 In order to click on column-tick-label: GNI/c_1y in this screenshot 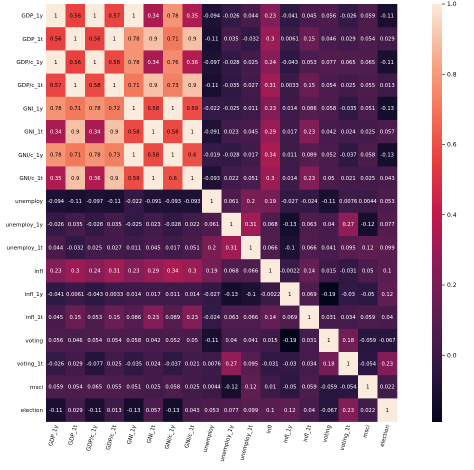, I will do `click(170, 437)`.